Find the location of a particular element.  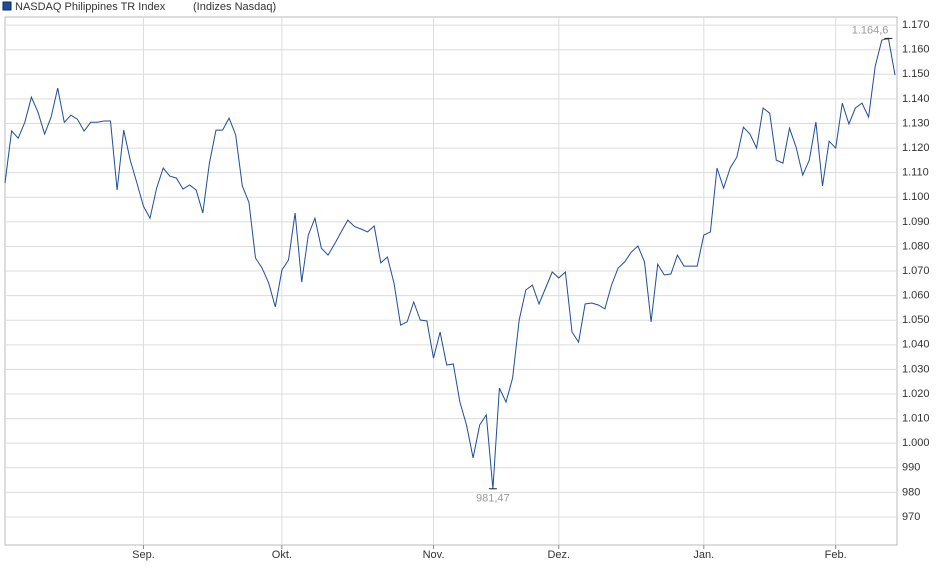

x-tick-label: Feb. is located at coordinates (836, 555).